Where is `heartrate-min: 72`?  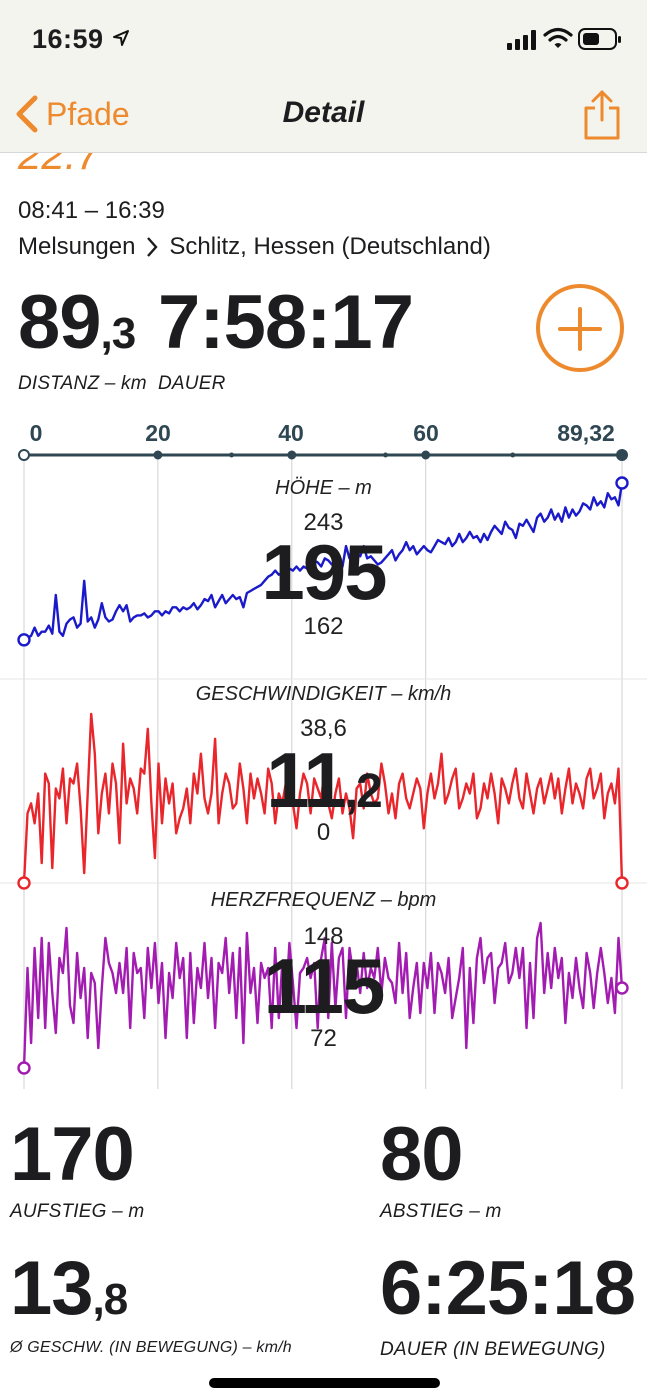 heartrate-min: 72 is located at coordinates (323, 1038).